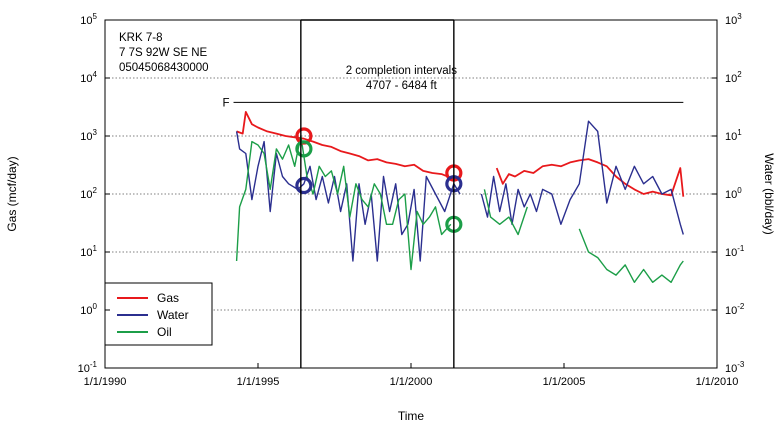  Describe the element at coordinates (304, 185) in the screenshot. I see `marker-water-circle` at that location.